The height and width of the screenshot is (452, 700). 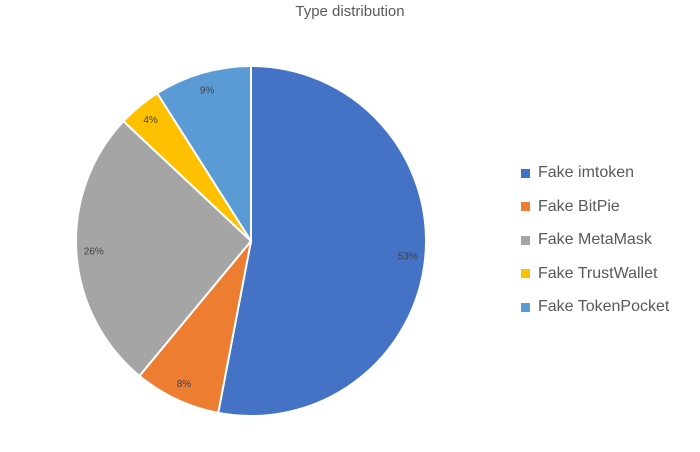 I want to click on chart-title: Type distribution, so click(x=350, y=11).